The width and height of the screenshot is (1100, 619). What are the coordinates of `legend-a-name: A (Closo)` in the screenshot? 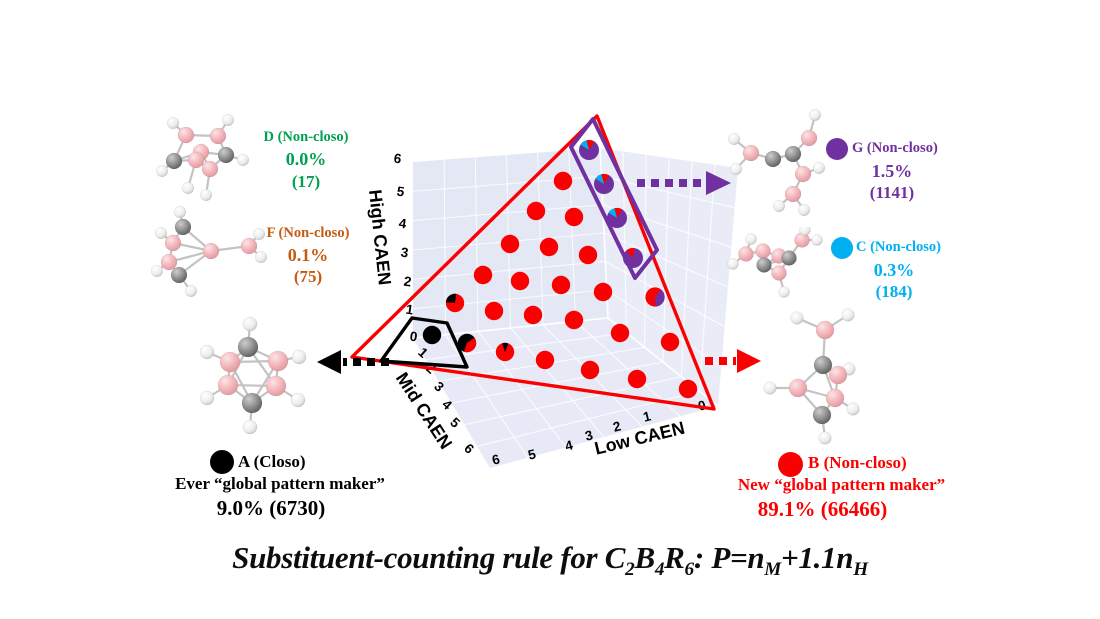 It's located at (272, 461).